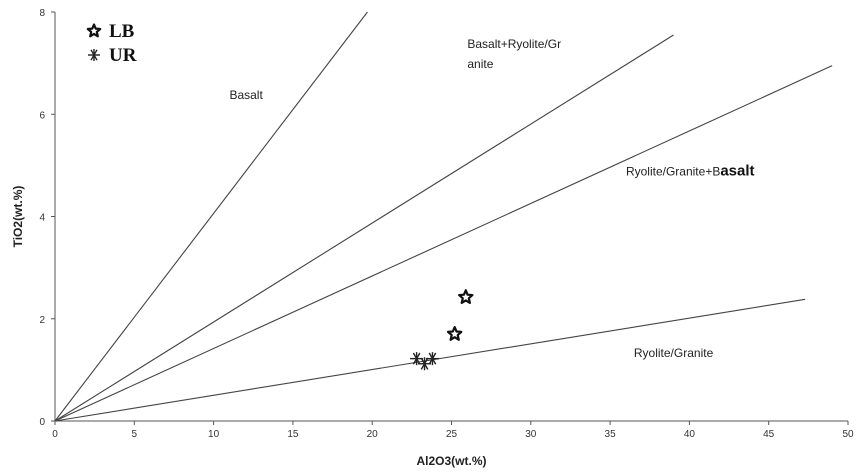 The width and height of the screenshot is (858, 473). Describe the element at coordinates (611, 434) in the screenshot. I see `x-tick-label: 35` at that location.